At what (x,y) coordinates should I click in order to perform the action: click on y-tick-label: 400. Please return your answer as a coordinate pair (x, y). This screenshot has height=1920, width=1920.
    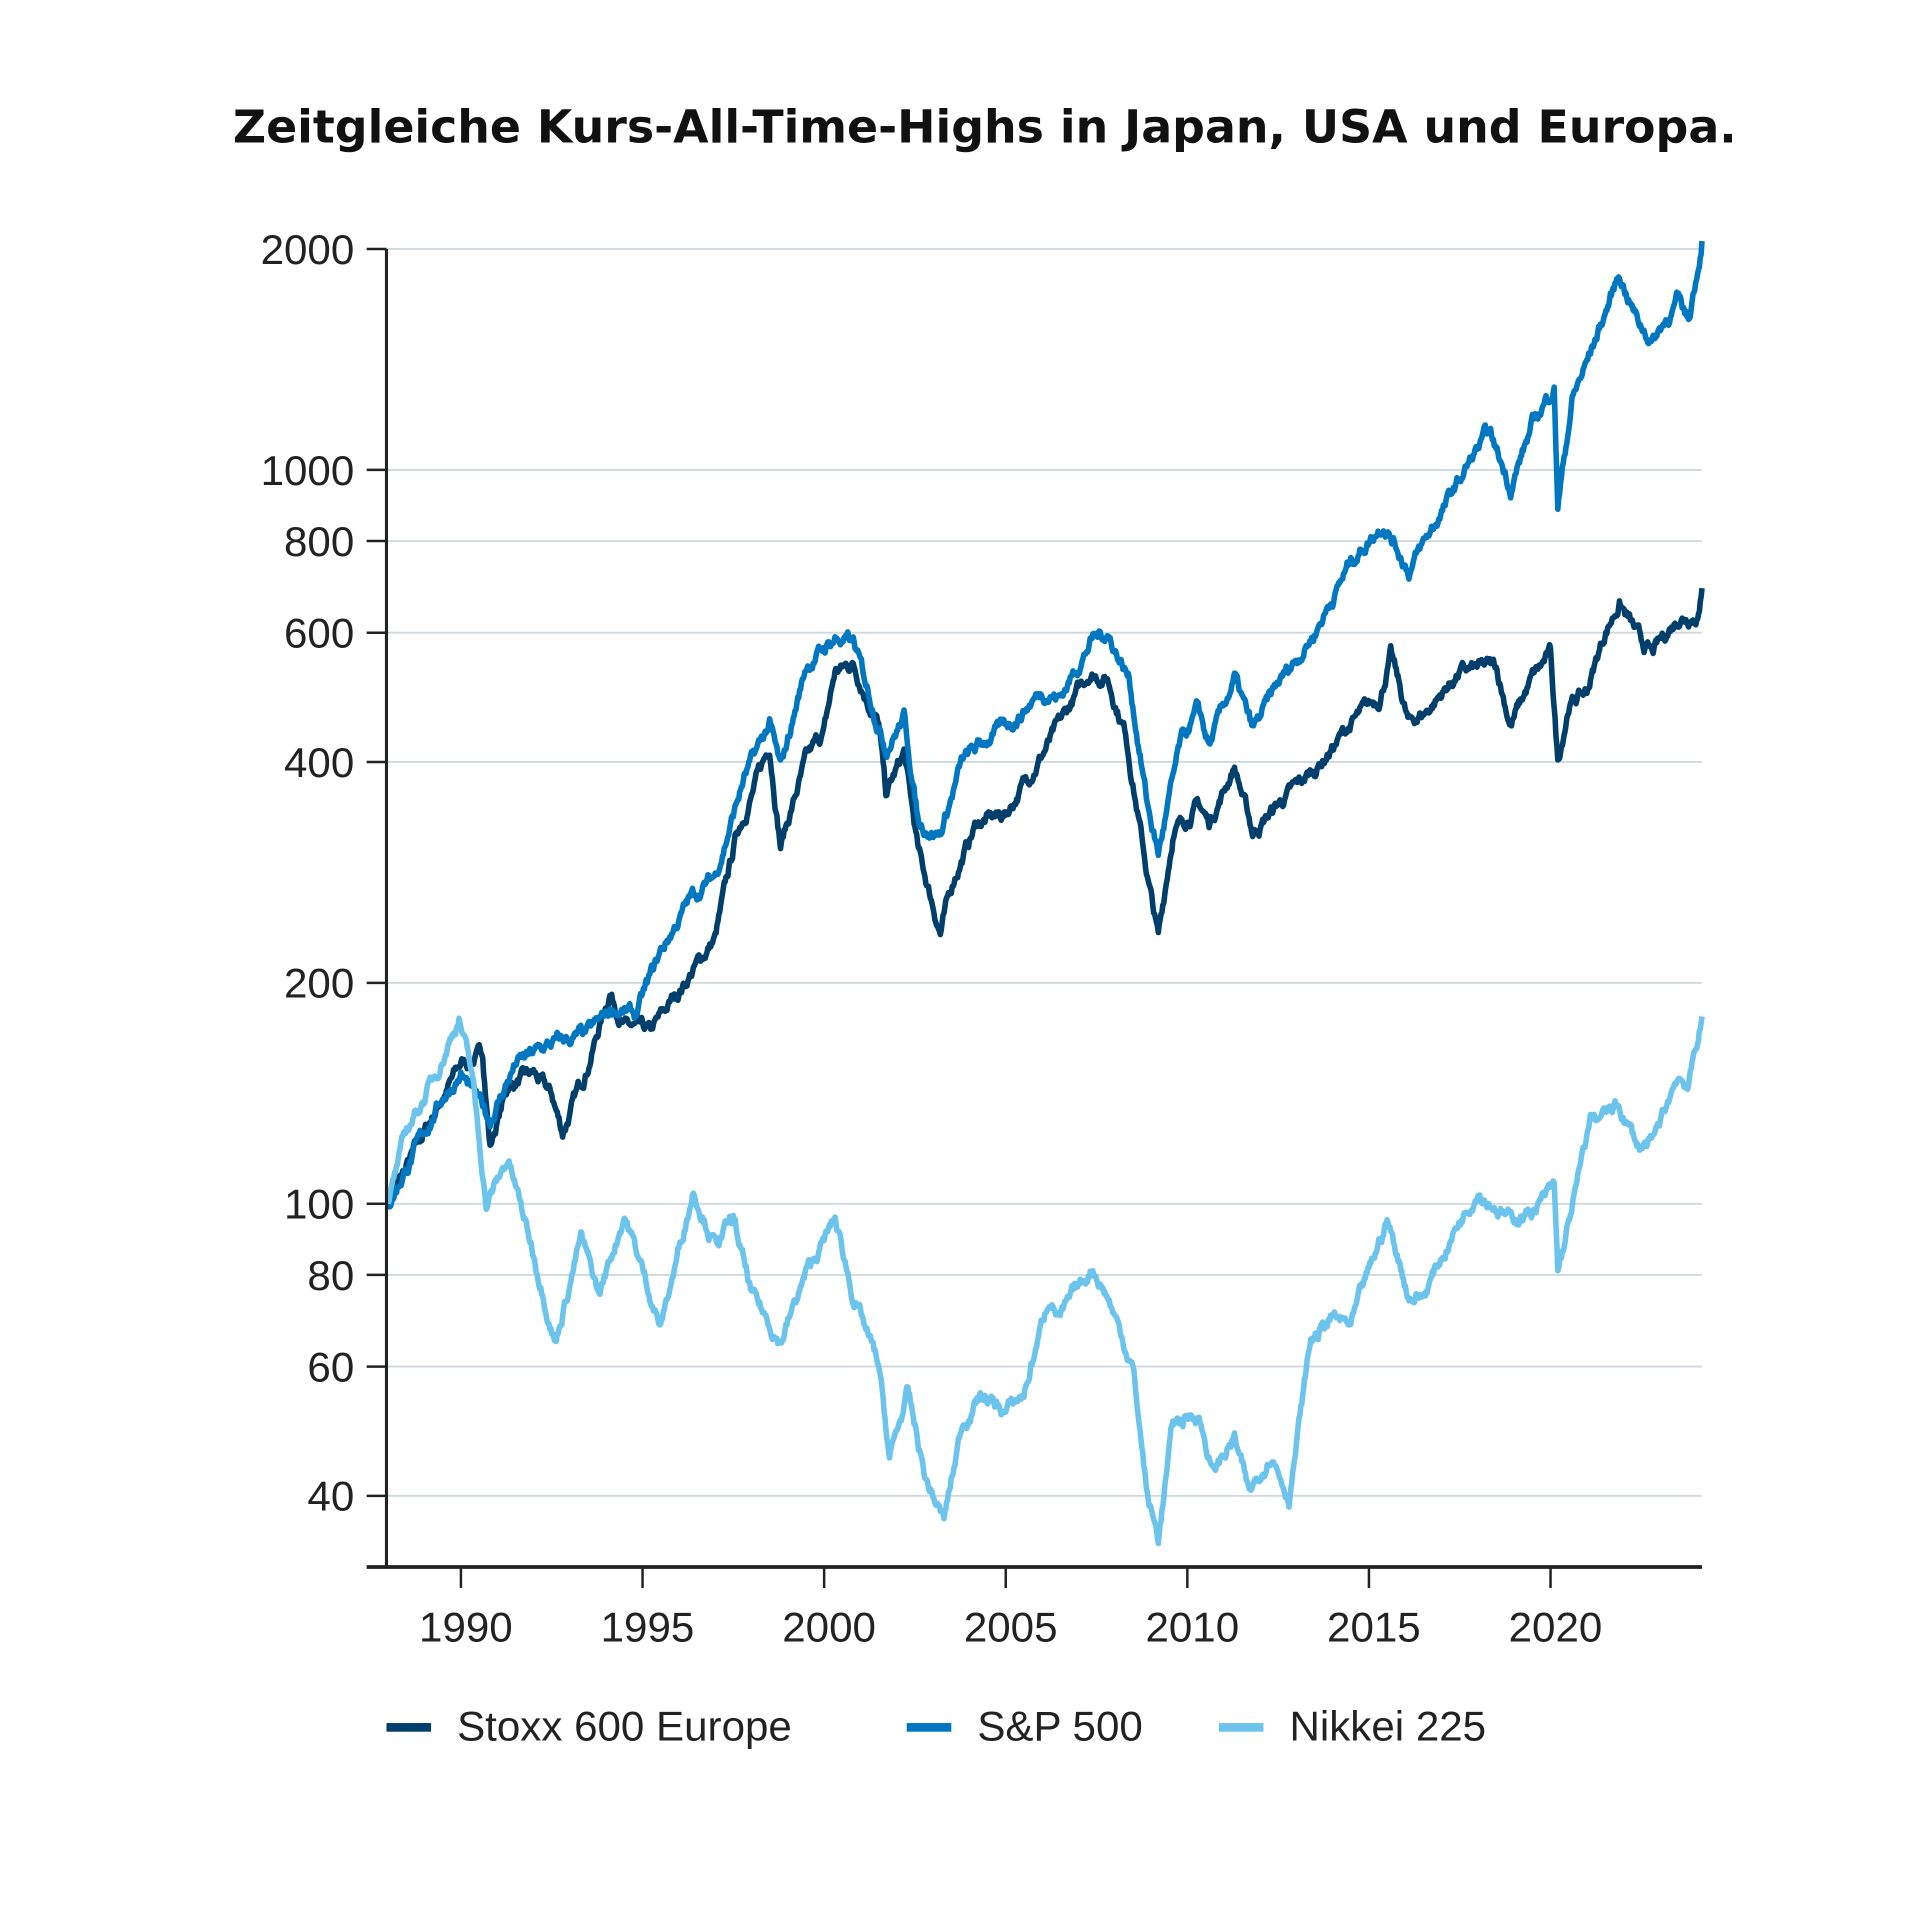
    Looking at the image, I should click on (319, 762).